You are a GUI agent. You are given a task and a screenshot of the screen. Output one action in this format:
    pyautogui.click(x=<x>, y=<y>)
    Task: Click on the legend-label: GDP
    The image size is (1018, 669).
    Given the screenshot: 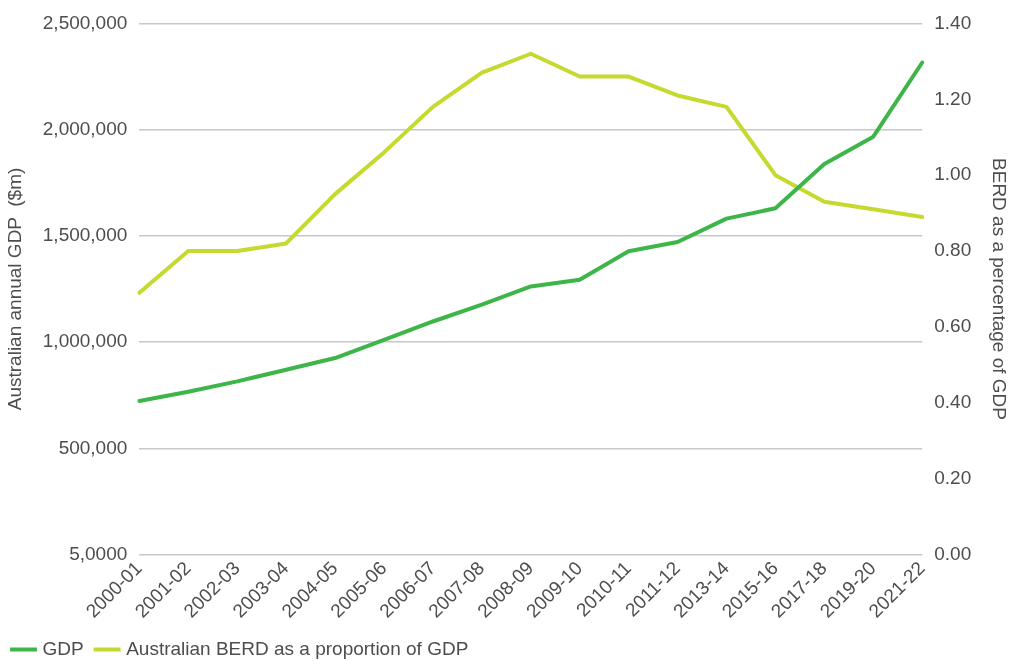 What is the action you would take?
    pyautogui.click(x=63, y=648)
    